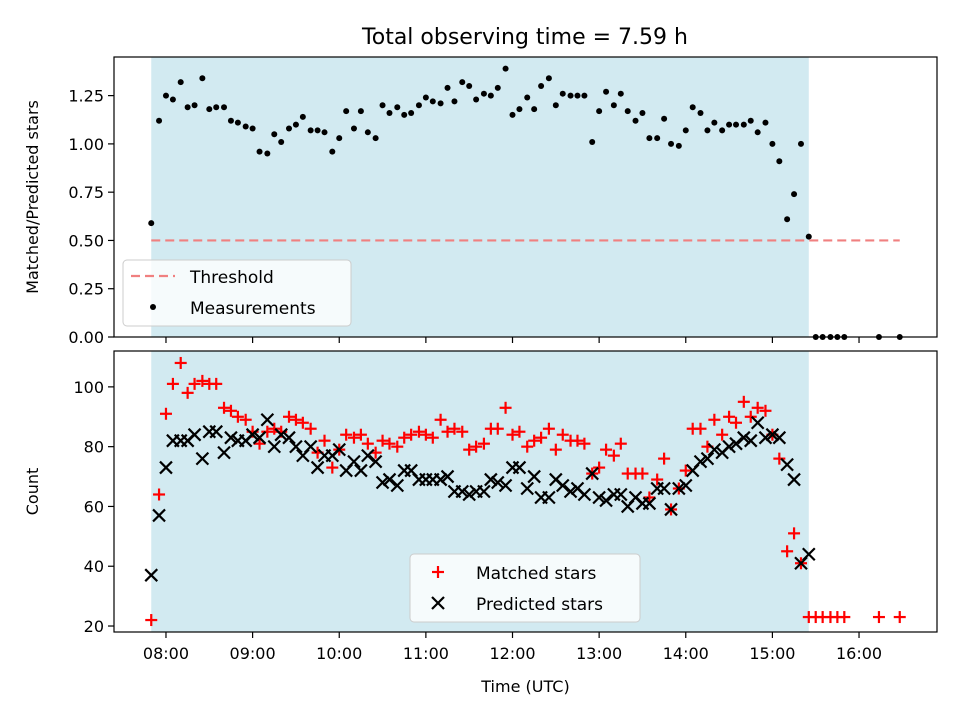  What do you see at coordinates (94, 626) in the screenshot?
I see `y-tick-label: 20` at bounding box center [94, 626].